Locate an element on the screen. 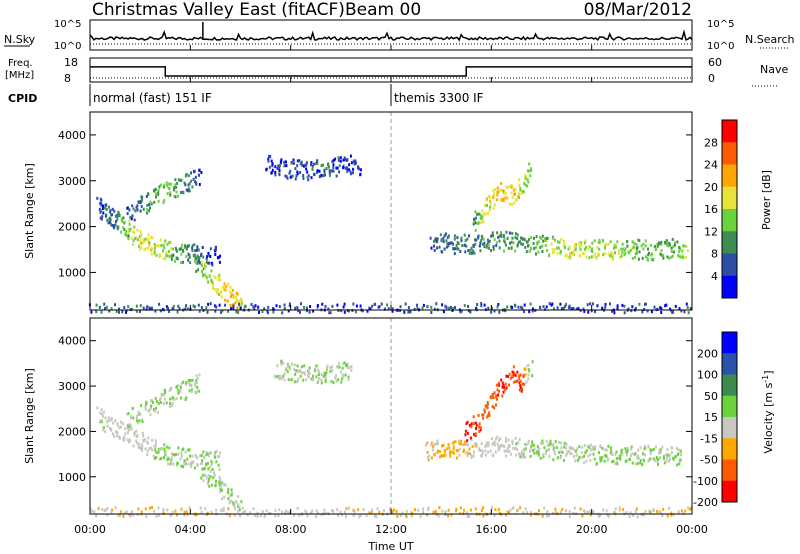 The image size is (800, 554). colorbar-tick-label: 8 is located at coordinates (714, 254).